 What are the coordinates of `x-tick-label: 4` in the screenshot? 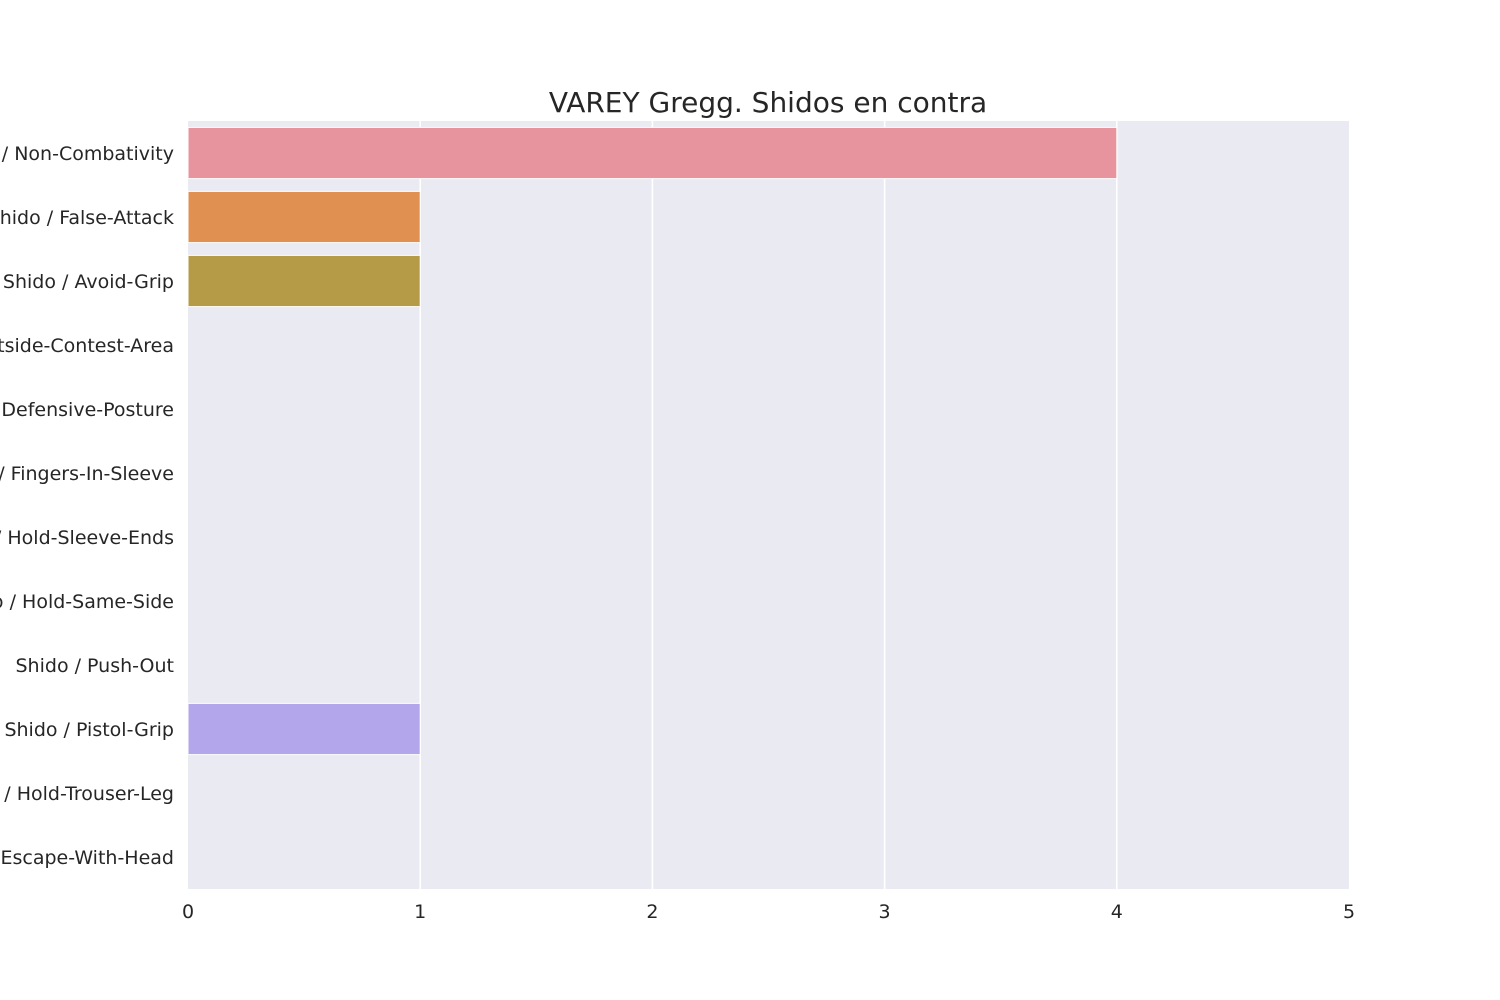 It's located at (1117, 912).